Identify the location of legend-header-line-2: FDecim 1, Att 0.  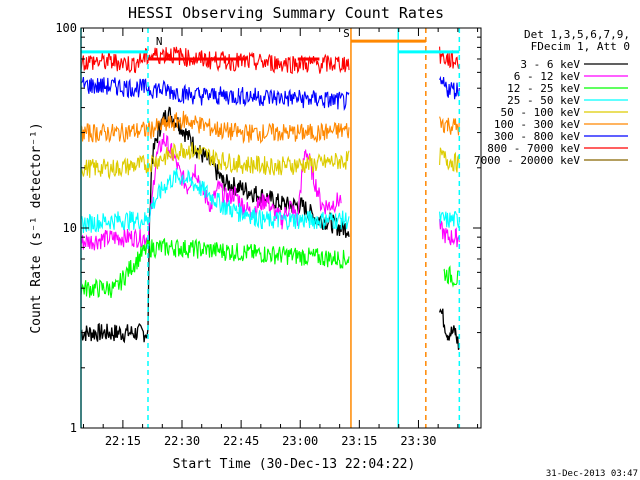
(580, 46).